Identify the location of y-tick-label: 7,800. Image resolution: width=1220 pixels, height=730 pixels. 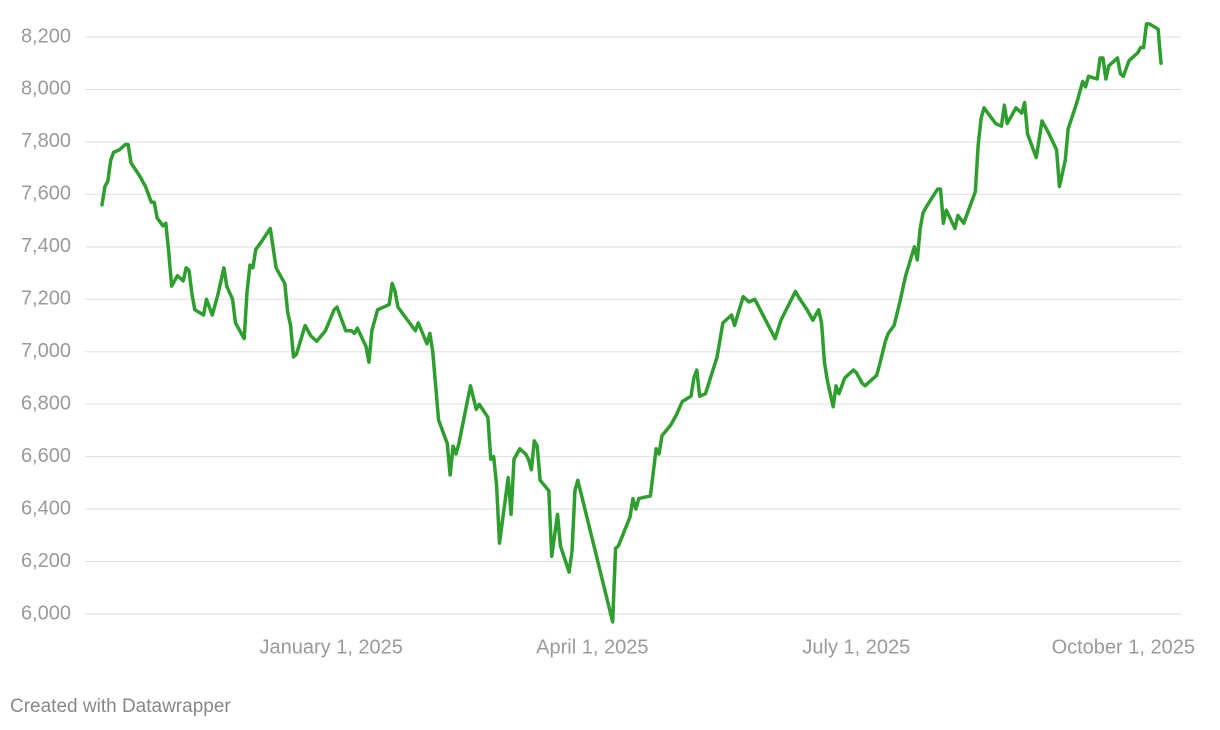
(46, 141).